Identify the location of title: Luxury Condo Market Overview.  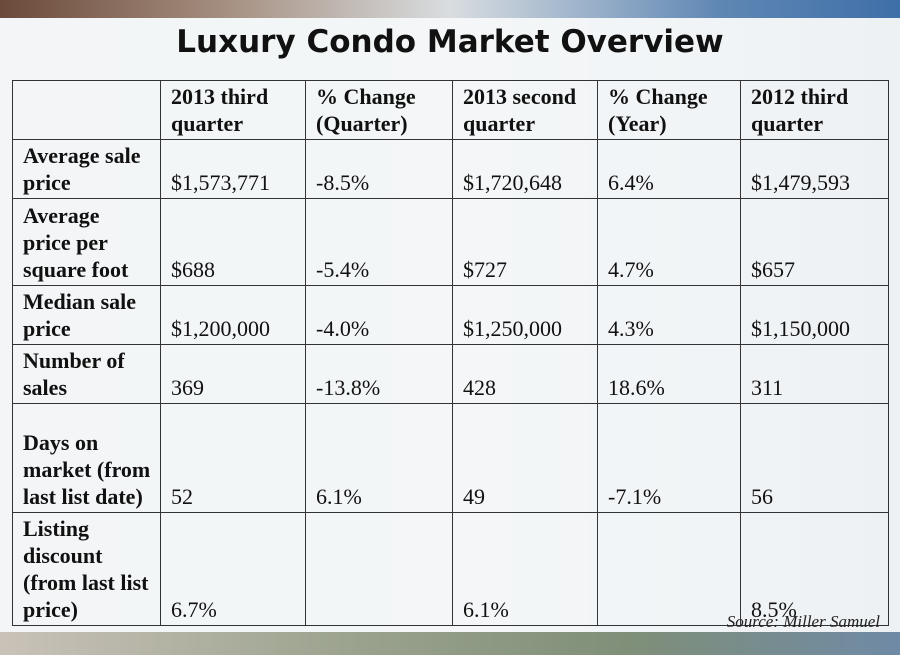
(450, 42).